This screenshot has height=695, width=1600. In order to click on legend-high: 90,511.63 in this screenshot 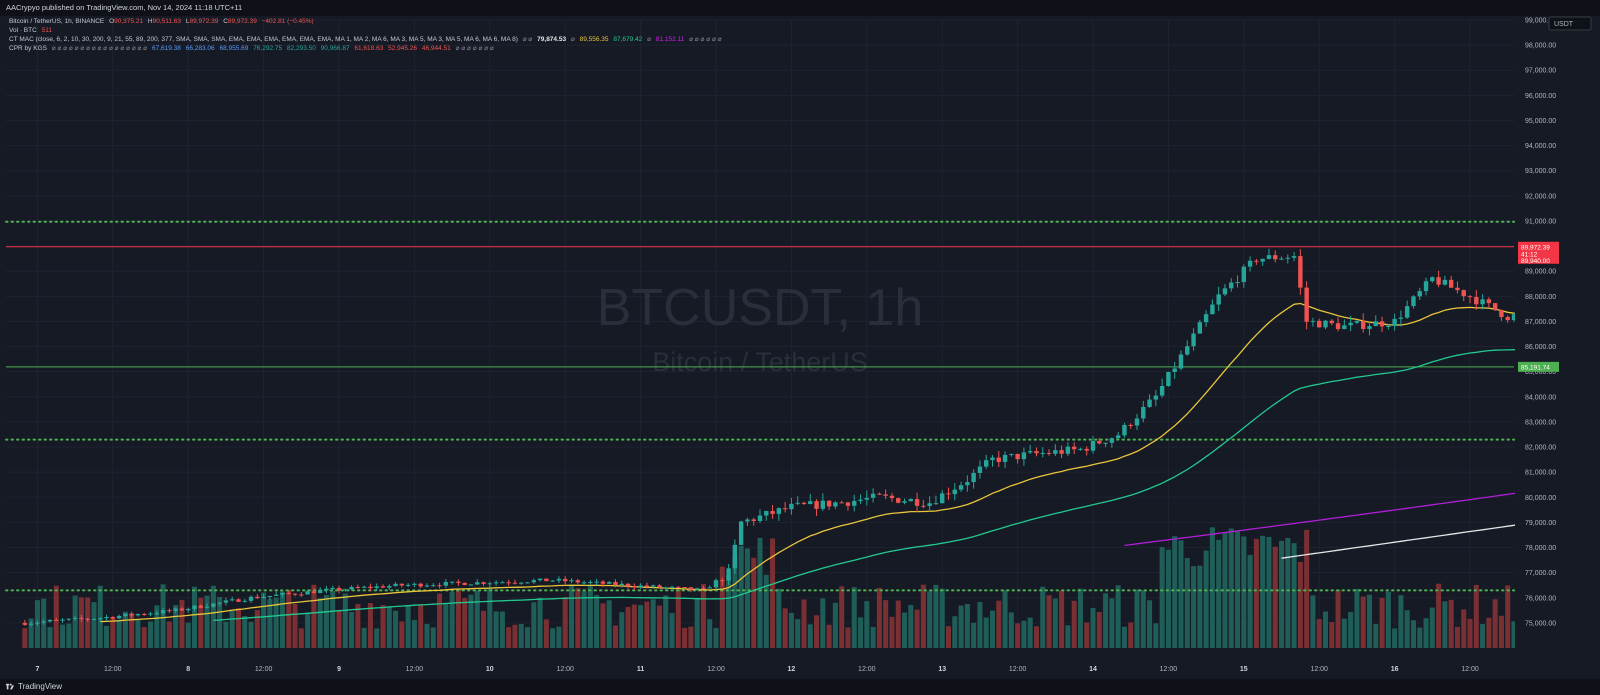, I will do `click(167, 21)`.